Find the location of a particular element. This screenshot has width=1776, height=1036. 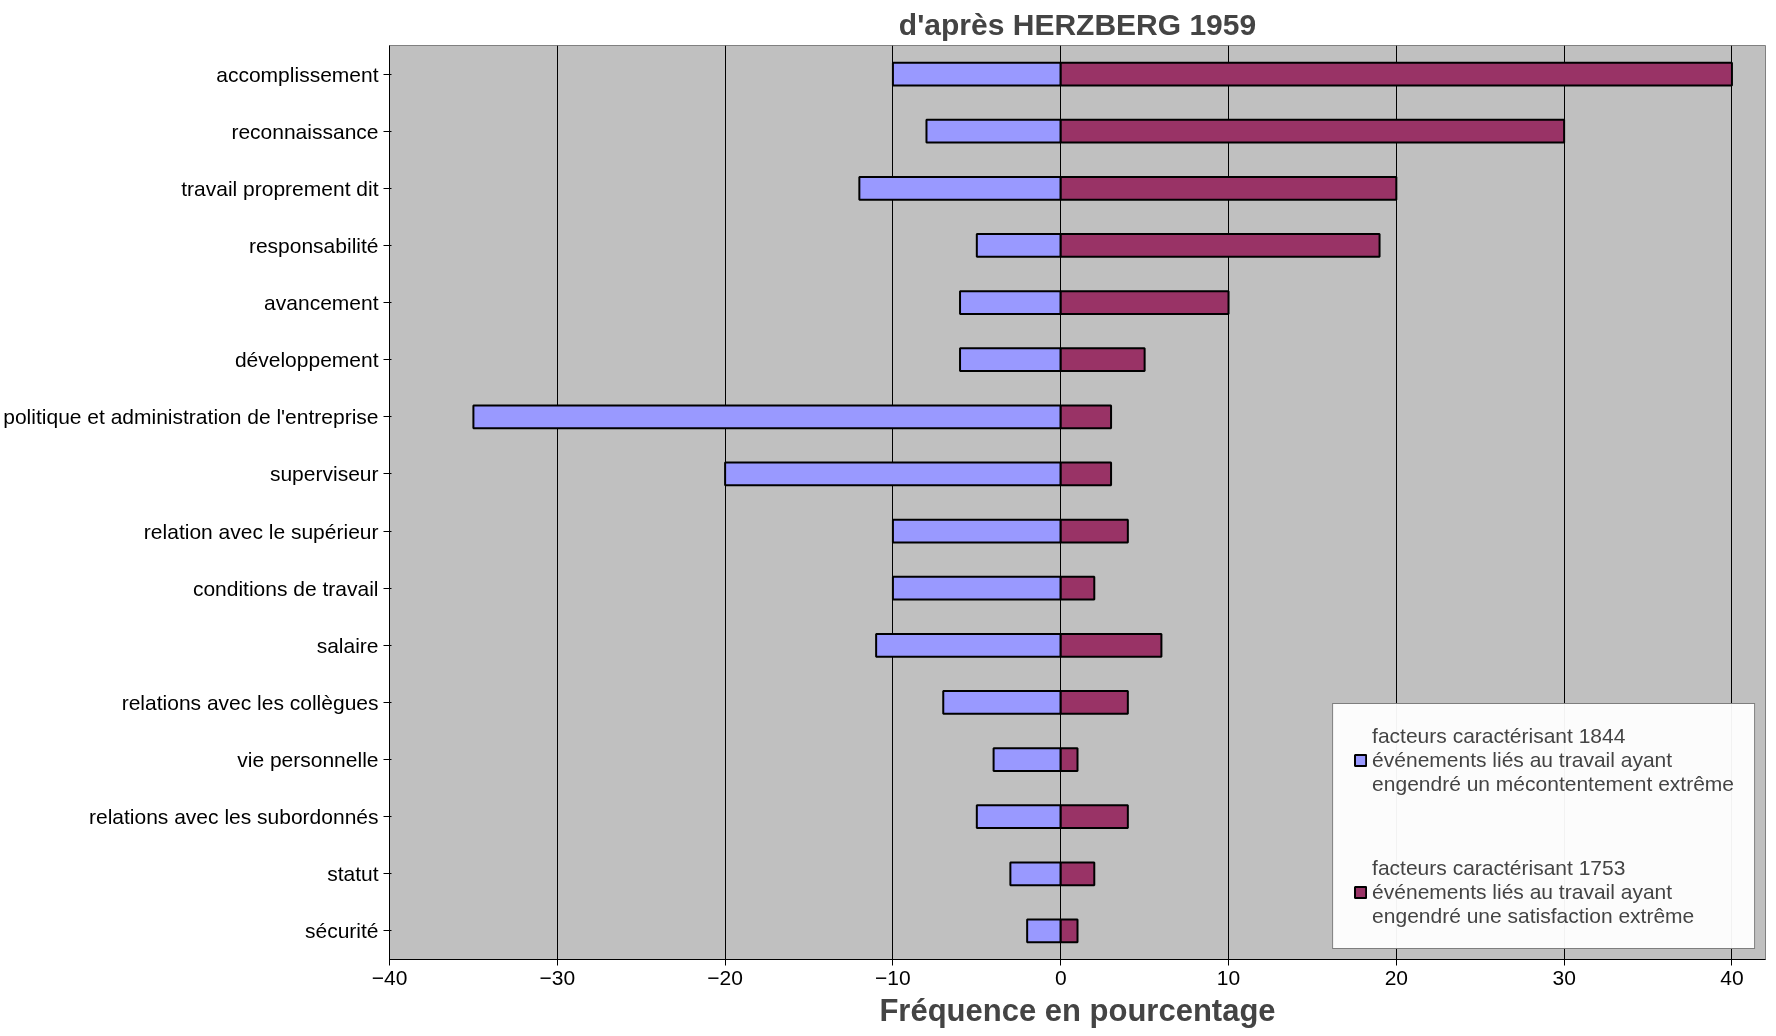

y-tick-label: relations avec les subordonnés is located at coordinates (233, 817).